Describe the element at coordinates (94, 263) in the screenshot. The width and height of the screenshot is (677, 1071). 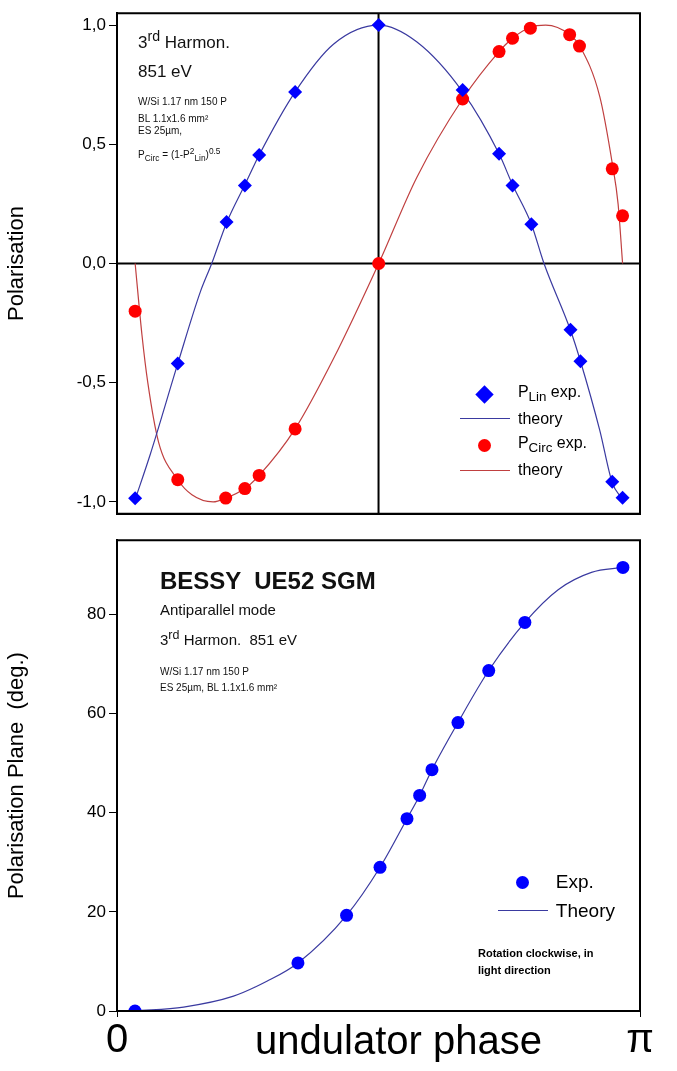
I see `y-tick-label: 0,0` at that location.